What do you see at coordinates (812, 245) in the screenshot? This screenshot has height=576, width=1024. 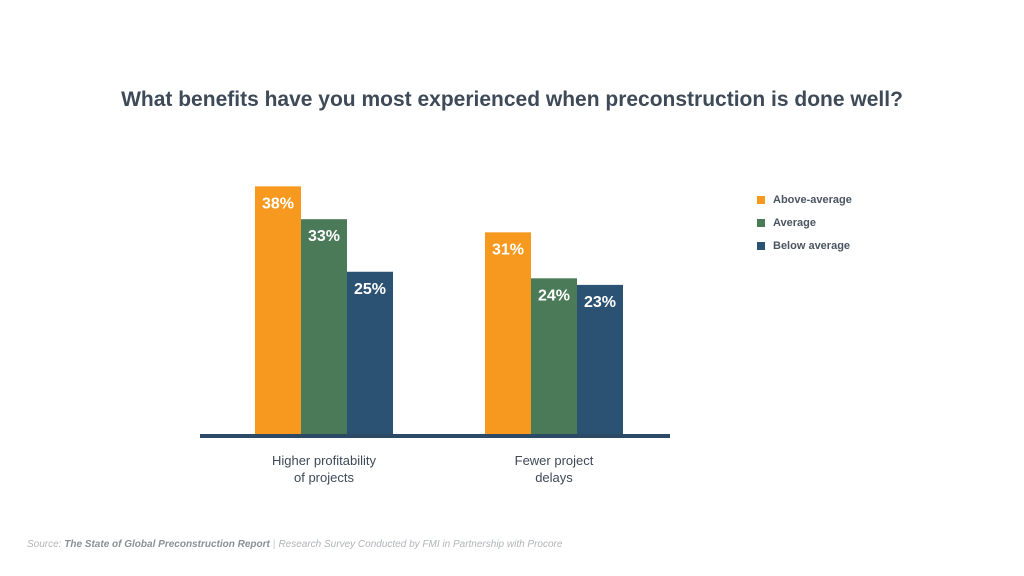 I see `legend-label: Below average` at bounding box center [812, 245].